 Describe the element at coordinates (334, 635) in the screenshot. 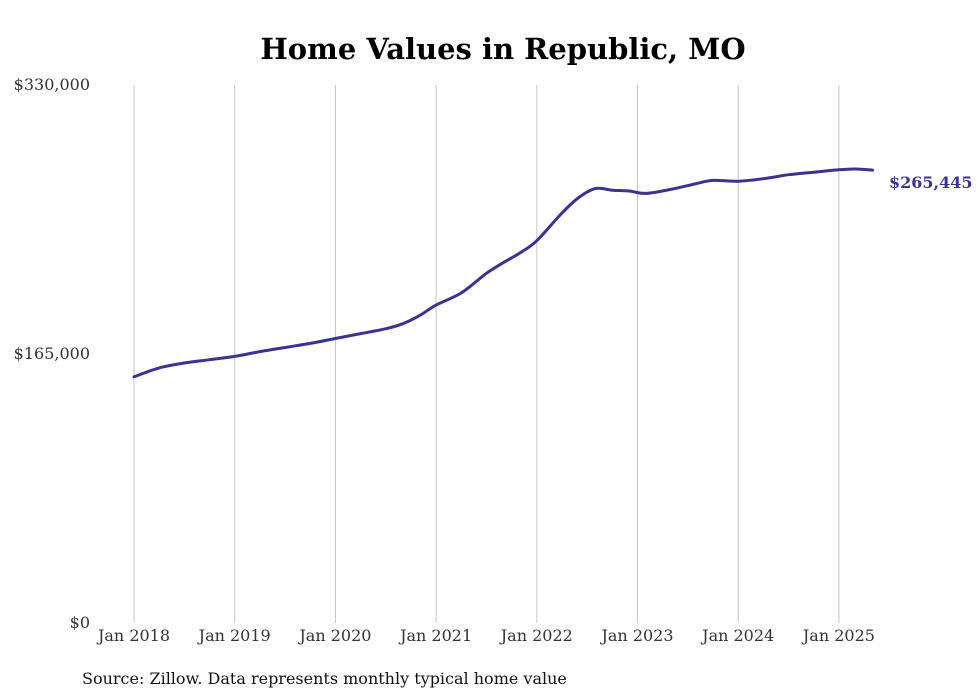

I see `x-tick-label: Jan 2020` at that location.